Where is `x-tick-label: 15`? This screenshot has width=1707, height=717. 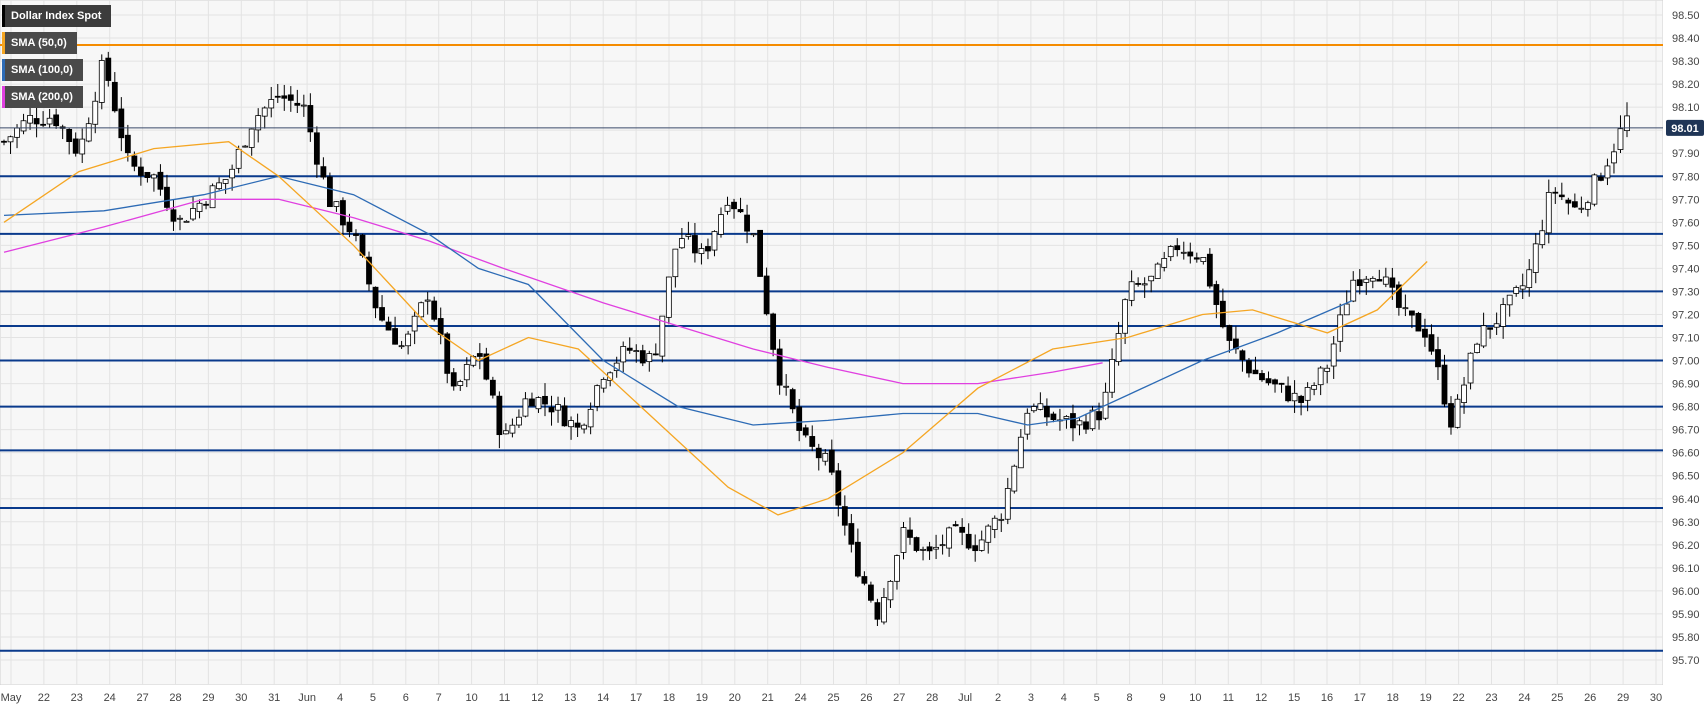 x-tick-label: 15 is located at coordinates (1294, 698).